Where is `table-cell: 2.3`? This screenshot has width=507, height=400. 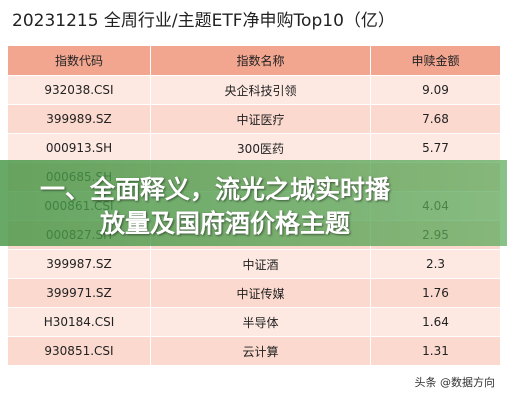 table-cell: 2.3 is located at coordinates (435, 264).